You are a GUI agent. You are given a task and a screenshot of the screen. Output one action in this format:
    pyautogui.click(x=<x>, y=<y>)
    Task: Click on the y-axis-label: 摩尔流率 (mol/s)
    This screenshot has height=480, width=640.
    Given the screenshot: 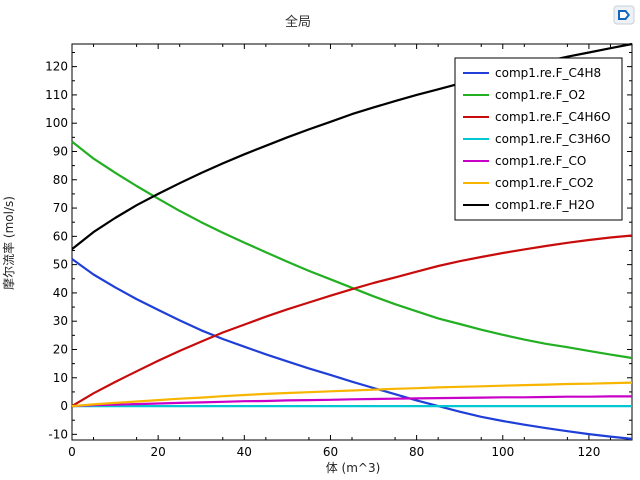 What is the action you would take?
    pyautogui.click(x=8, y=243)
    